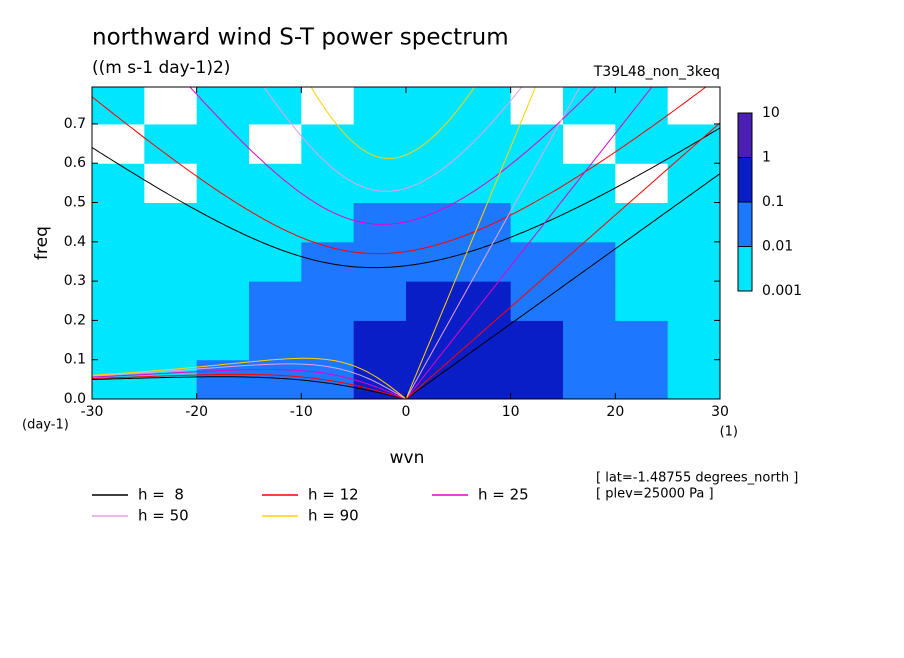 This screenshot has height=658, width=904. I want to click on colorbar-label: 10, so click(771, 113).